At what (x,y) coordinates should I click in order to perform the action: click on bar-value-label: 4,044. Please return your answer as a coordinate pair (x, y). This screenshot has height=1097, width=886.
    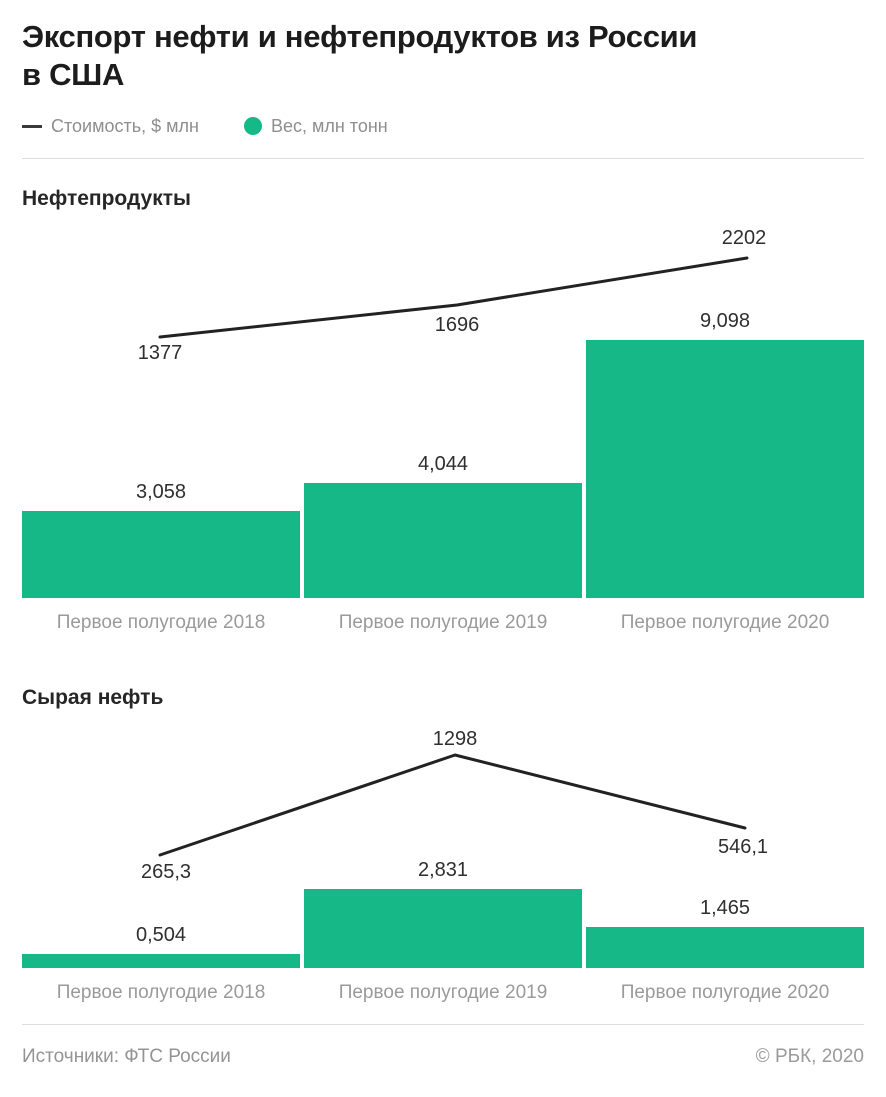
    Looking at the image, I should click on (443, 464).